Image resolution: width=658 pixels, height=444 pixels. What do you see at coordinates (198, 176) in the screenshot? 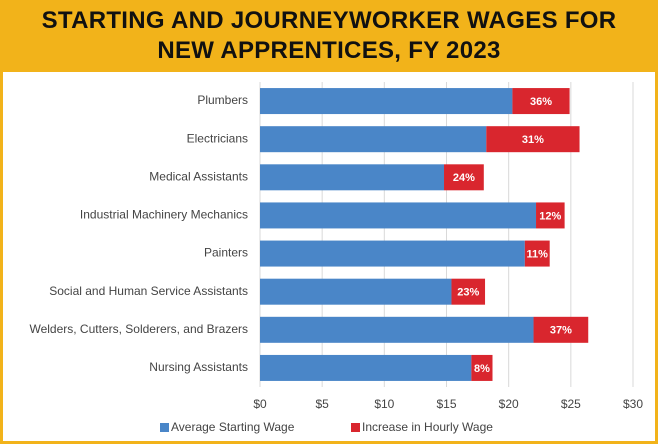
I see `y-tick-label: Medical Assistants` at bounding box center [198, 176].